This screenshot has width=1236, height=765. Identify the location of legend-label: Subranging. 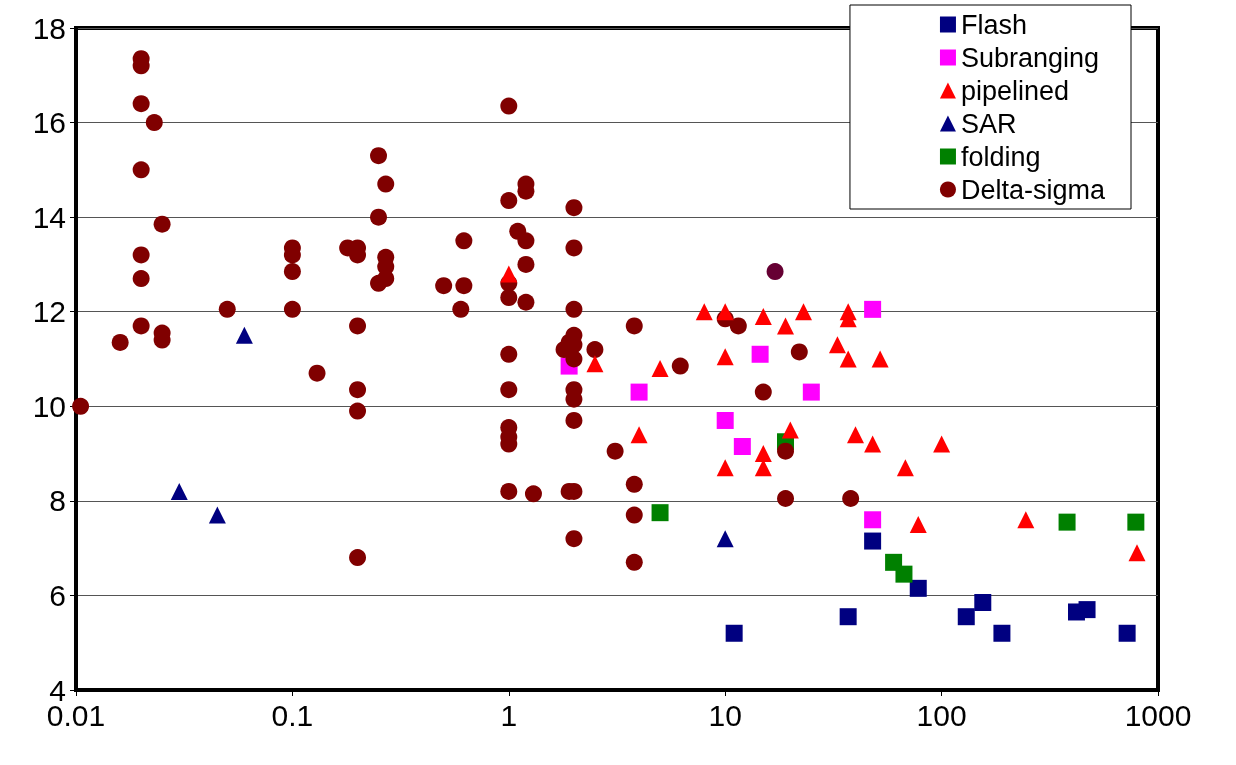
(1030, 57).